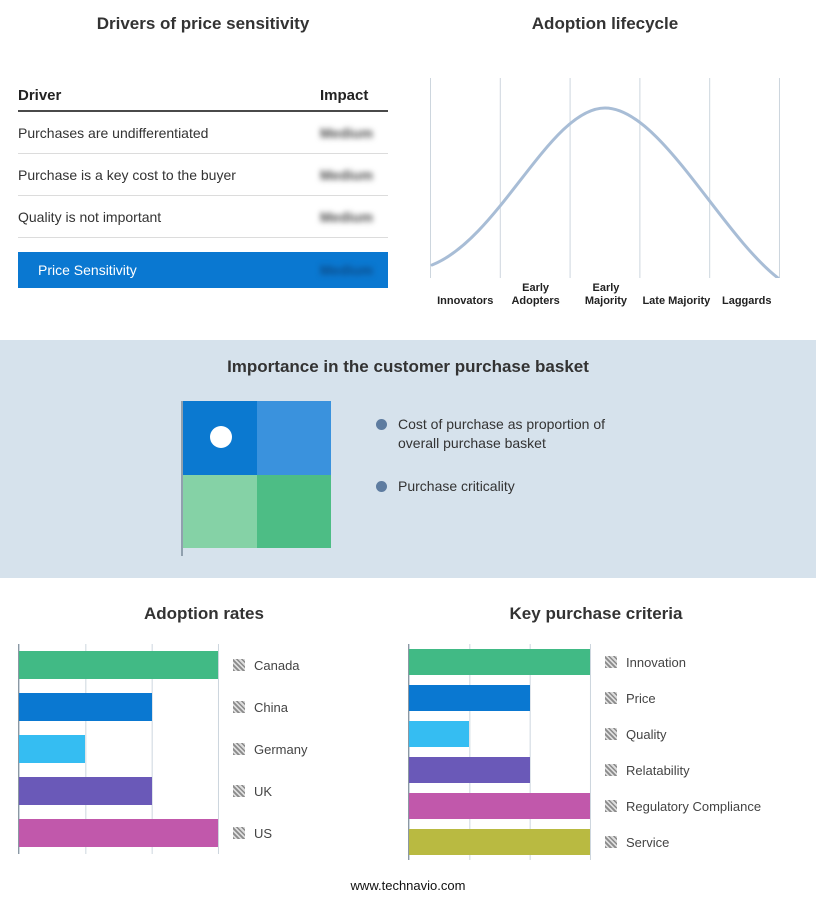 The width and height of the screenshot is (816, 902). I want to click on column-header-driver: Driver, so click(40, 95).